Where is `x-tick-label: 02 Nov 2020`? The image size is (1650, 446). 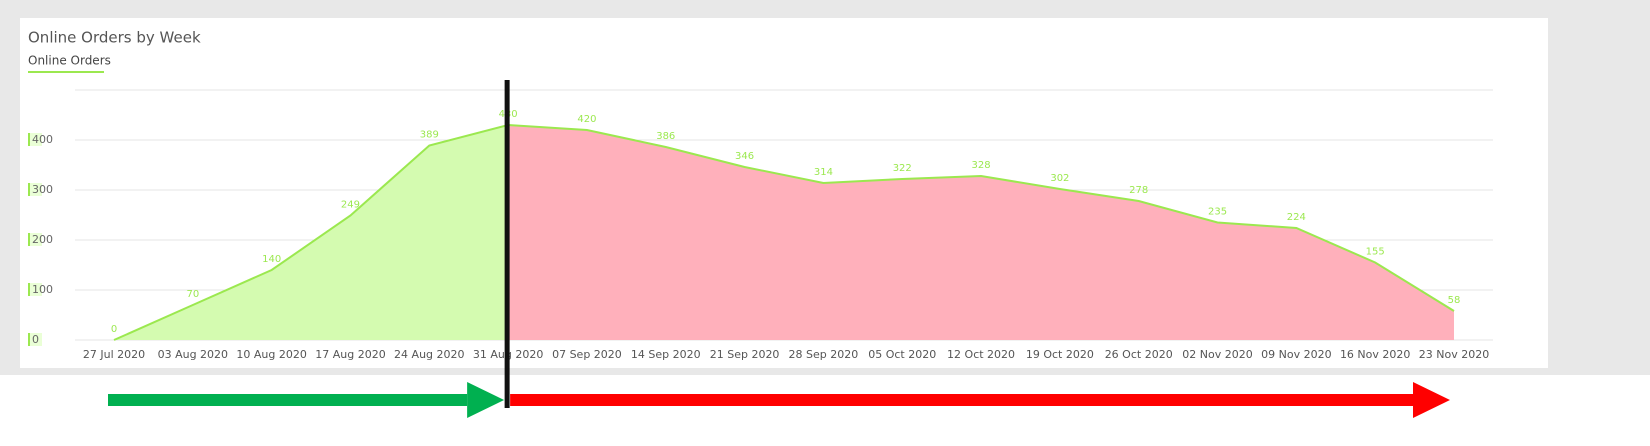
x-tick-label: 02 Nov 2020 is located at coordinates (1217, 354).